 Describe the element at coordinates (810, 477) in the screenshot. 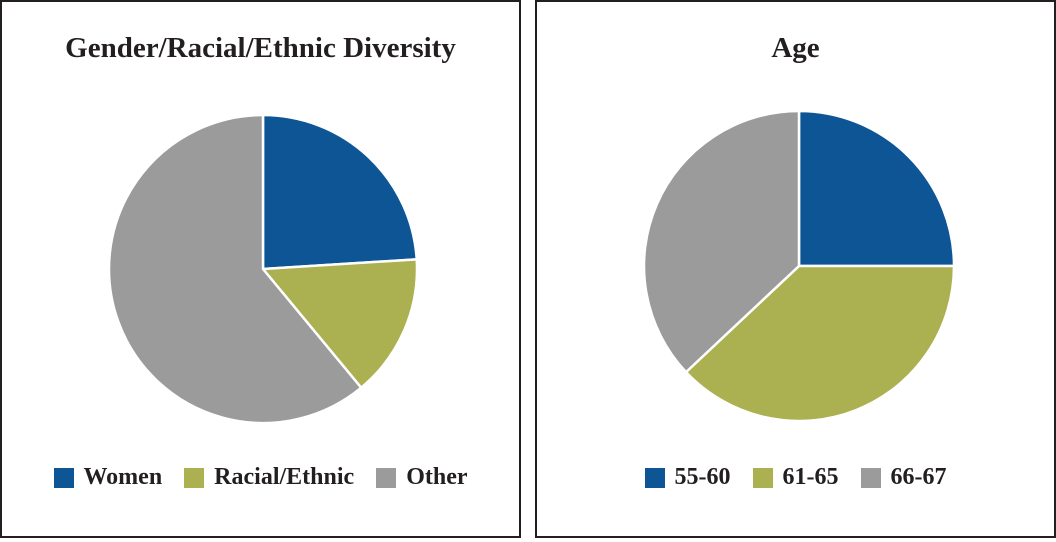

I see `legend-label-61-65: 61-65` at that location.